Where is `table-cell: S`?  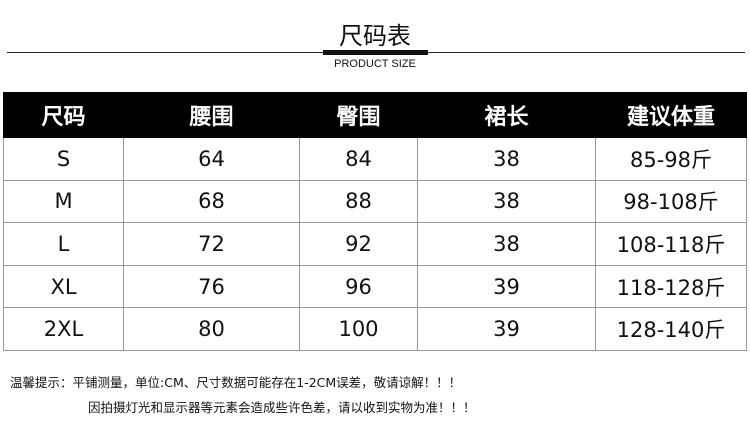
table-cell: S is located at coordinates (63, 159).